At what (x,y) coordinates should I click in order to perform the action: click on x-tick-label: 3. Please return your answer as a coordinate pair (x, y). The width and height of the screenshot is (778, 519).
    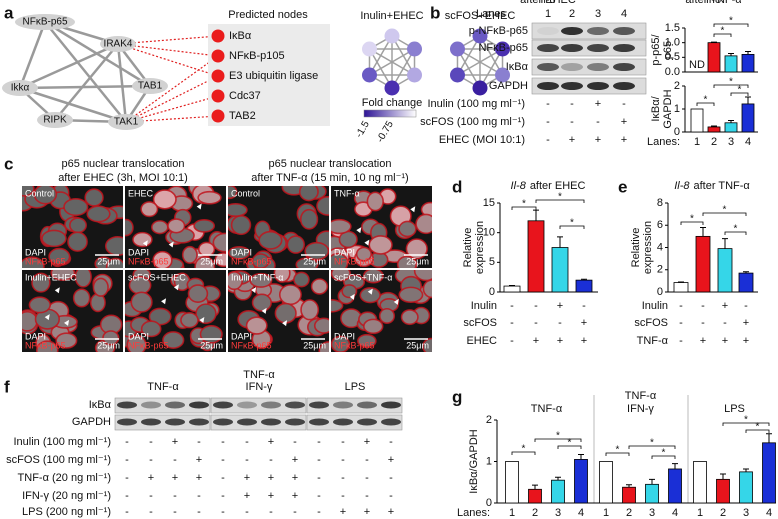
    Looking at the image, I should click on (558, 513).